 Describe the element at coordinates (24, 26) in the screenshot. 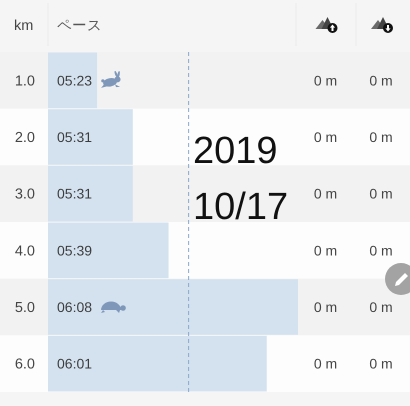

I see `ylabel: km` at that location.